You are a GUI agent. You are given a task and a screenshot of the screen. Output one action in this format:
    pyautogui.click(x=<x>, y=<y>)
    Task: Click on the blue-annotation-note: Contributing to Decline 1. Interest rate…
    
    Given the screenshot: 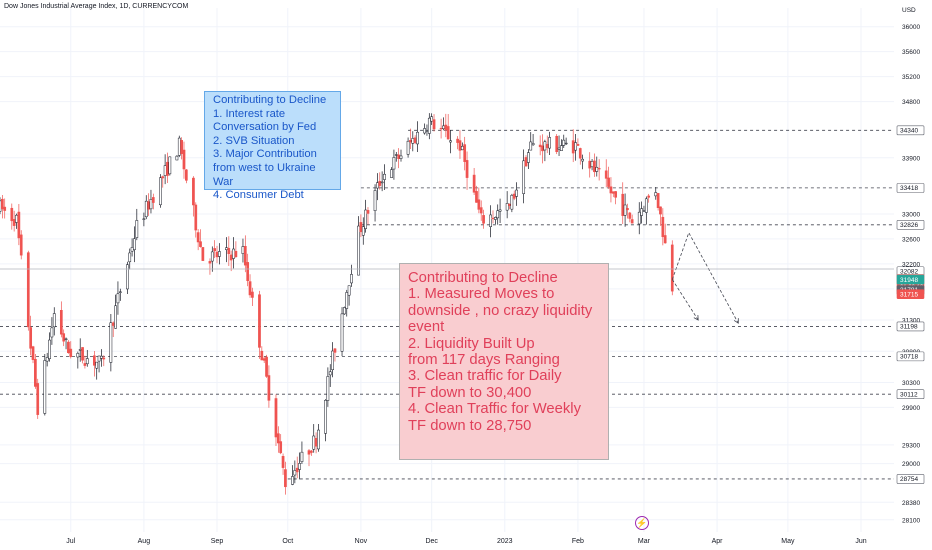 What is the action you would take?
    pyautogui.click(x=272, y=146)
    